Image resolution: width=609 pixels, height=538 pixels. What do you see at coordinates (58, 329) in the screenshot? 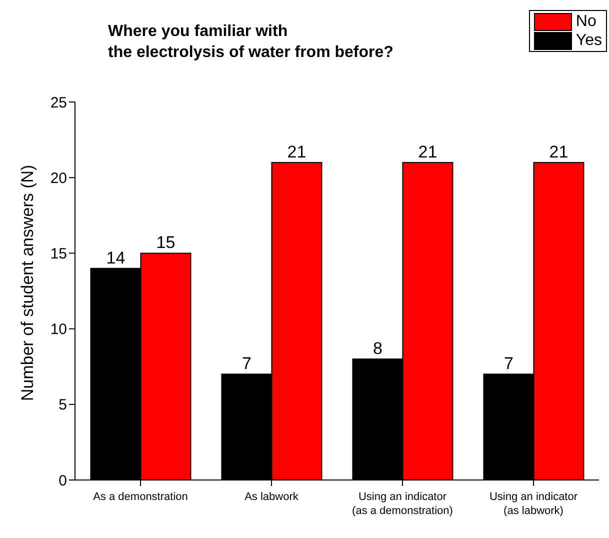
I see `y-tick-label: 10` at bounding box center [58, 329].